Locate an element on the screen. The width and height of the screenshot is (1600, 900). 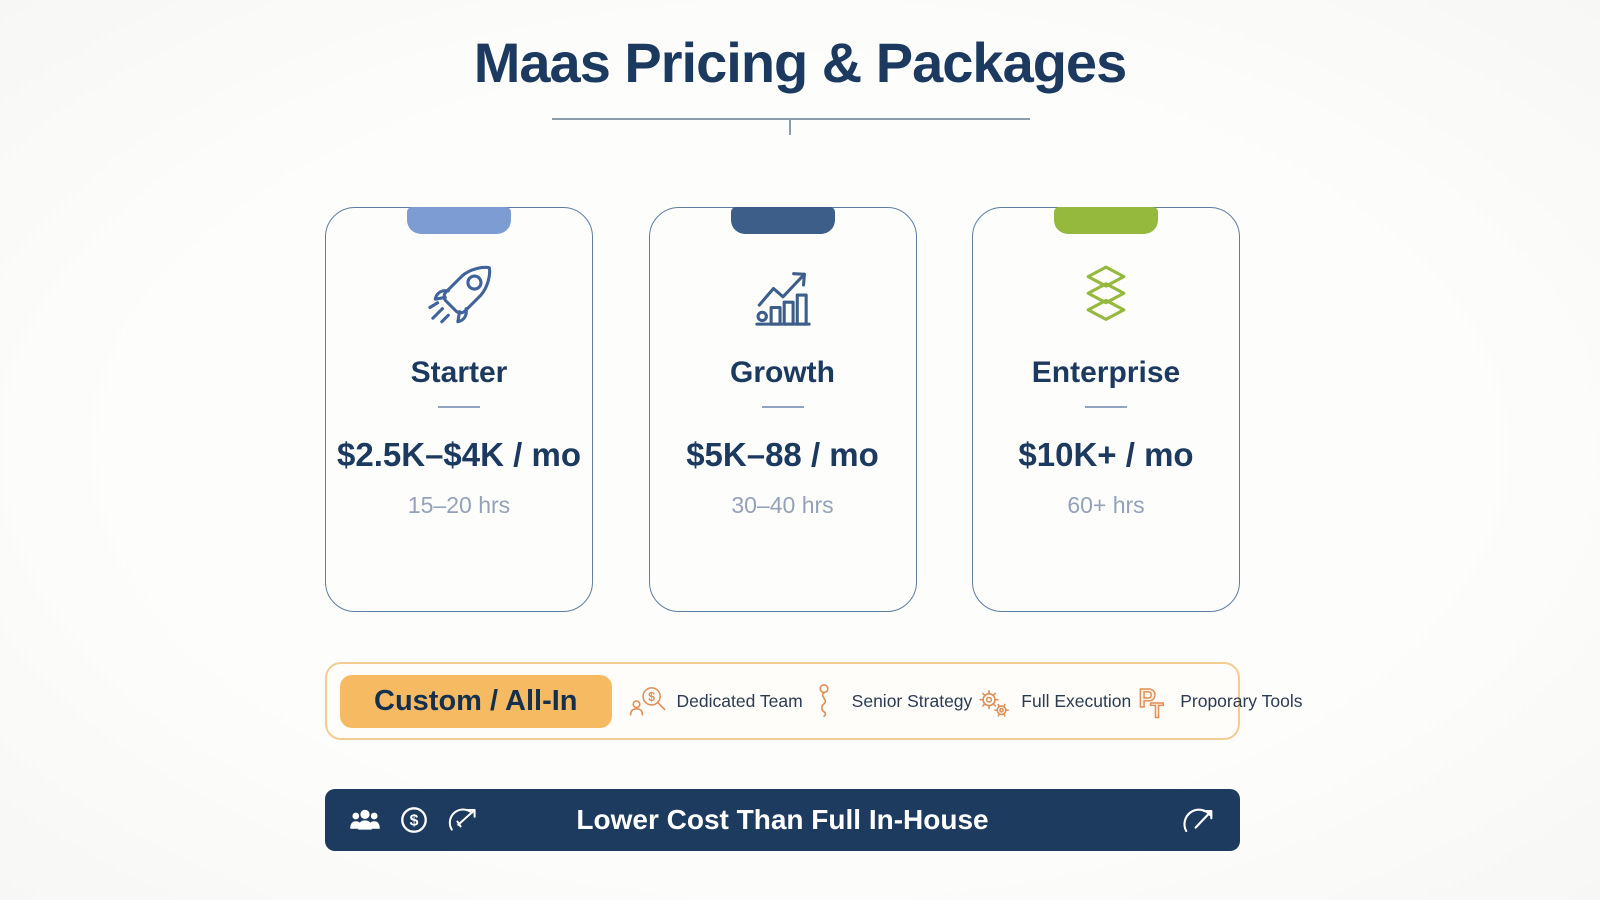
card-price: $2.5K–$4K / mo is located at coordinates (459, 454).